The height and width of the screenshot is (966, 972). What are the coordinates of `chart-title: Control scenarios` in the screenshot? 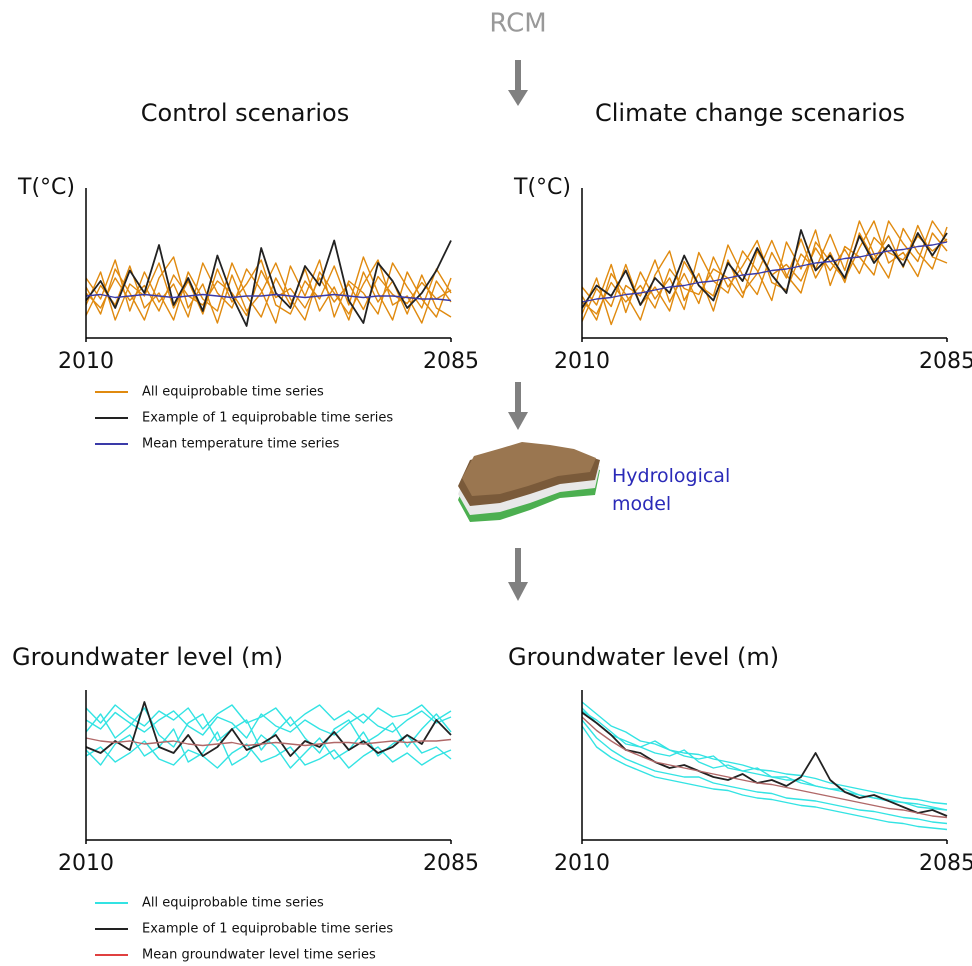 It's located at (245, 113).